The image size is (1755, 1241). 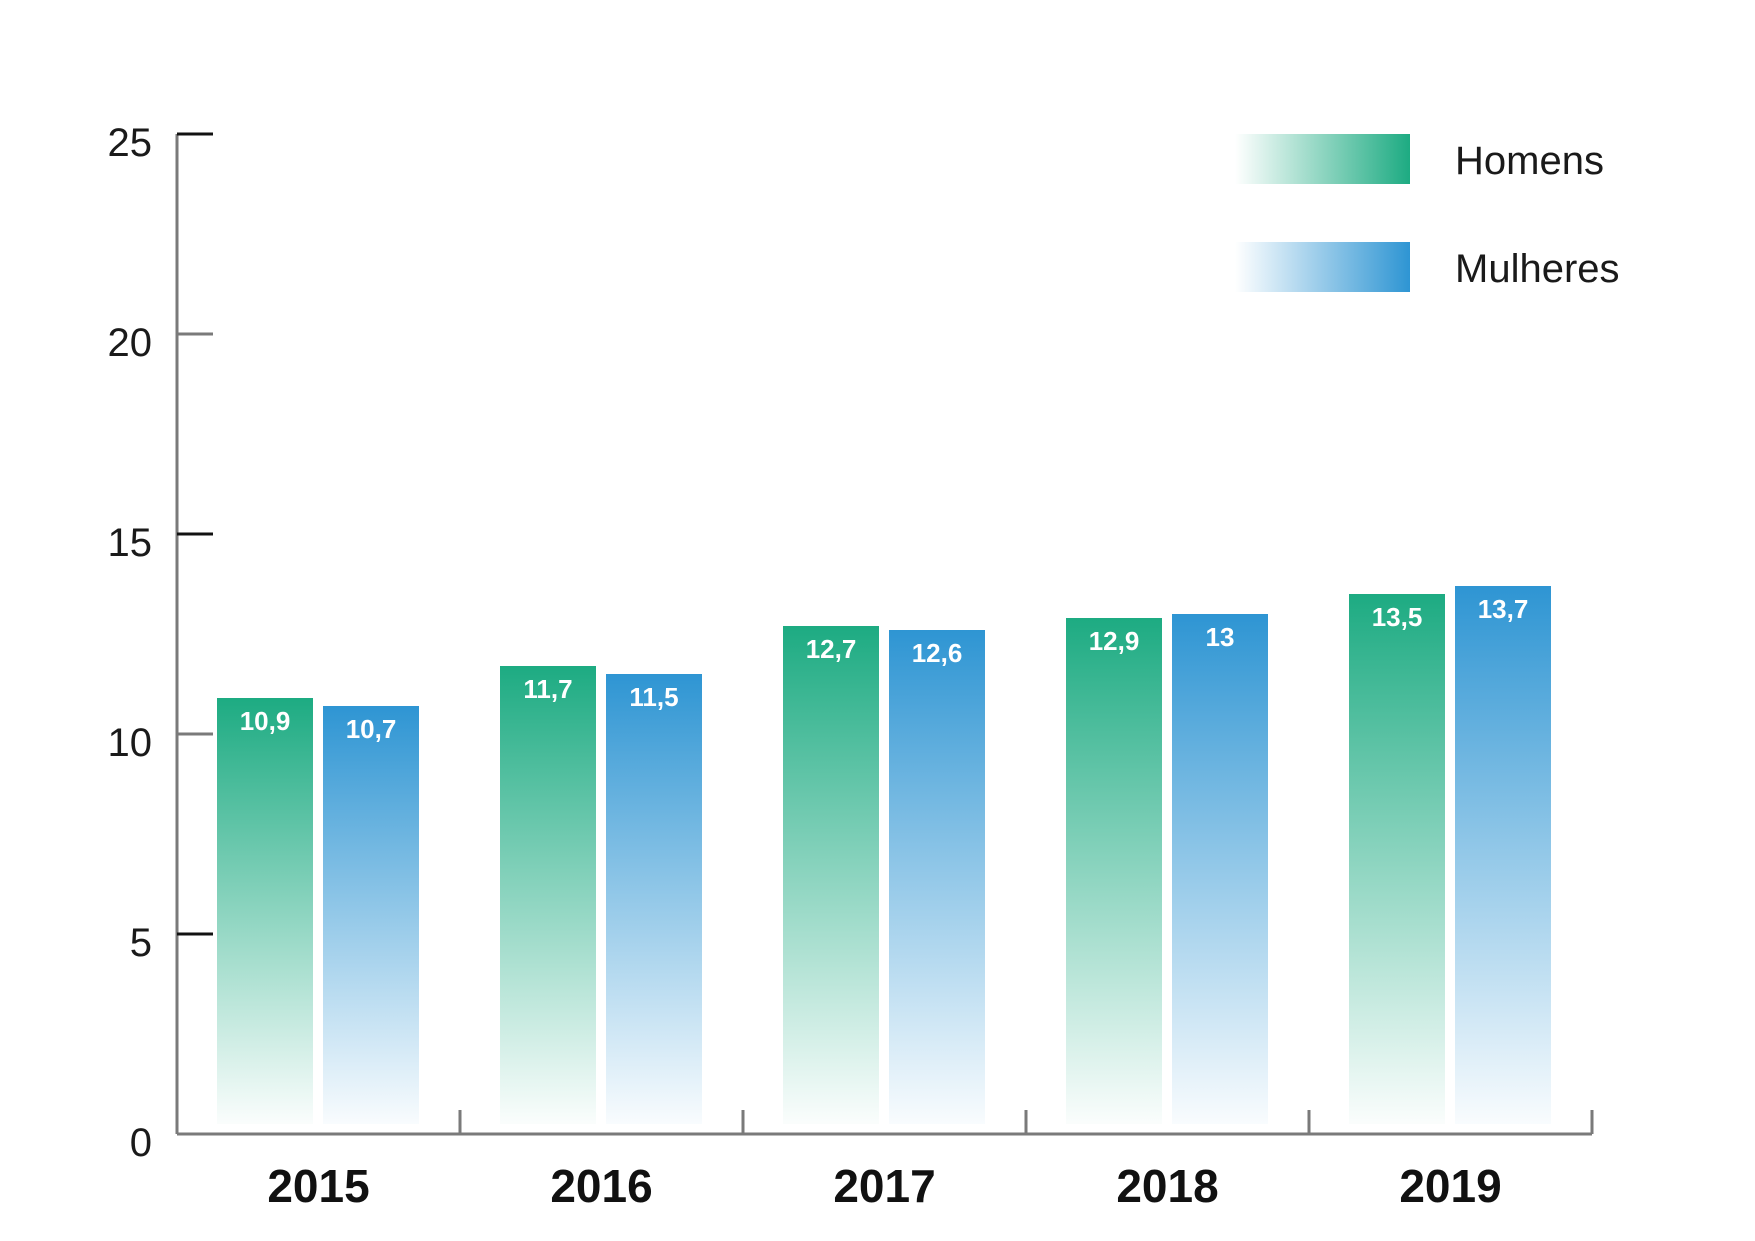 What do you see at coordinates (130, 143) in the screenshot?
I see `y-tick-label-25: 25` at bounding box center [130, 143].